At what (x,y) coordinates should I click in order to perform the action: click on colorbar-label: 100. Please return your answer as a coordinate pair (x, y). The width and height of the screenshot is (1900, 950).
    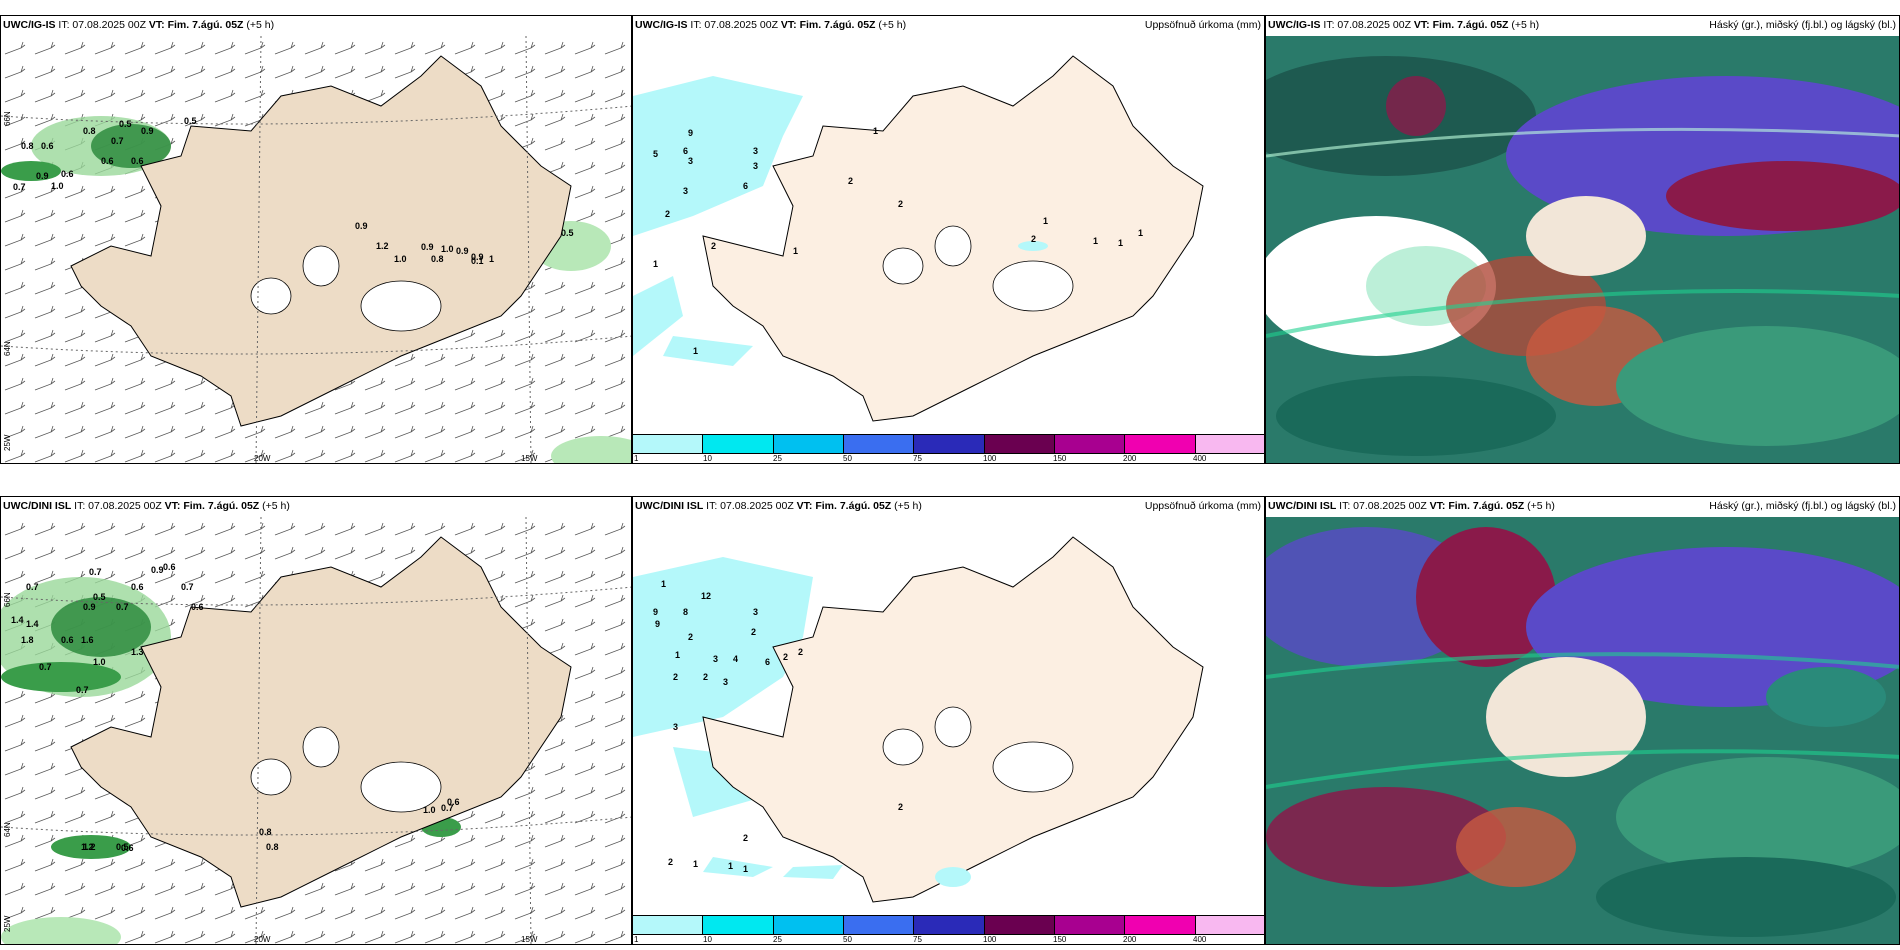
    Looking at the image, I should click on (990, 939).